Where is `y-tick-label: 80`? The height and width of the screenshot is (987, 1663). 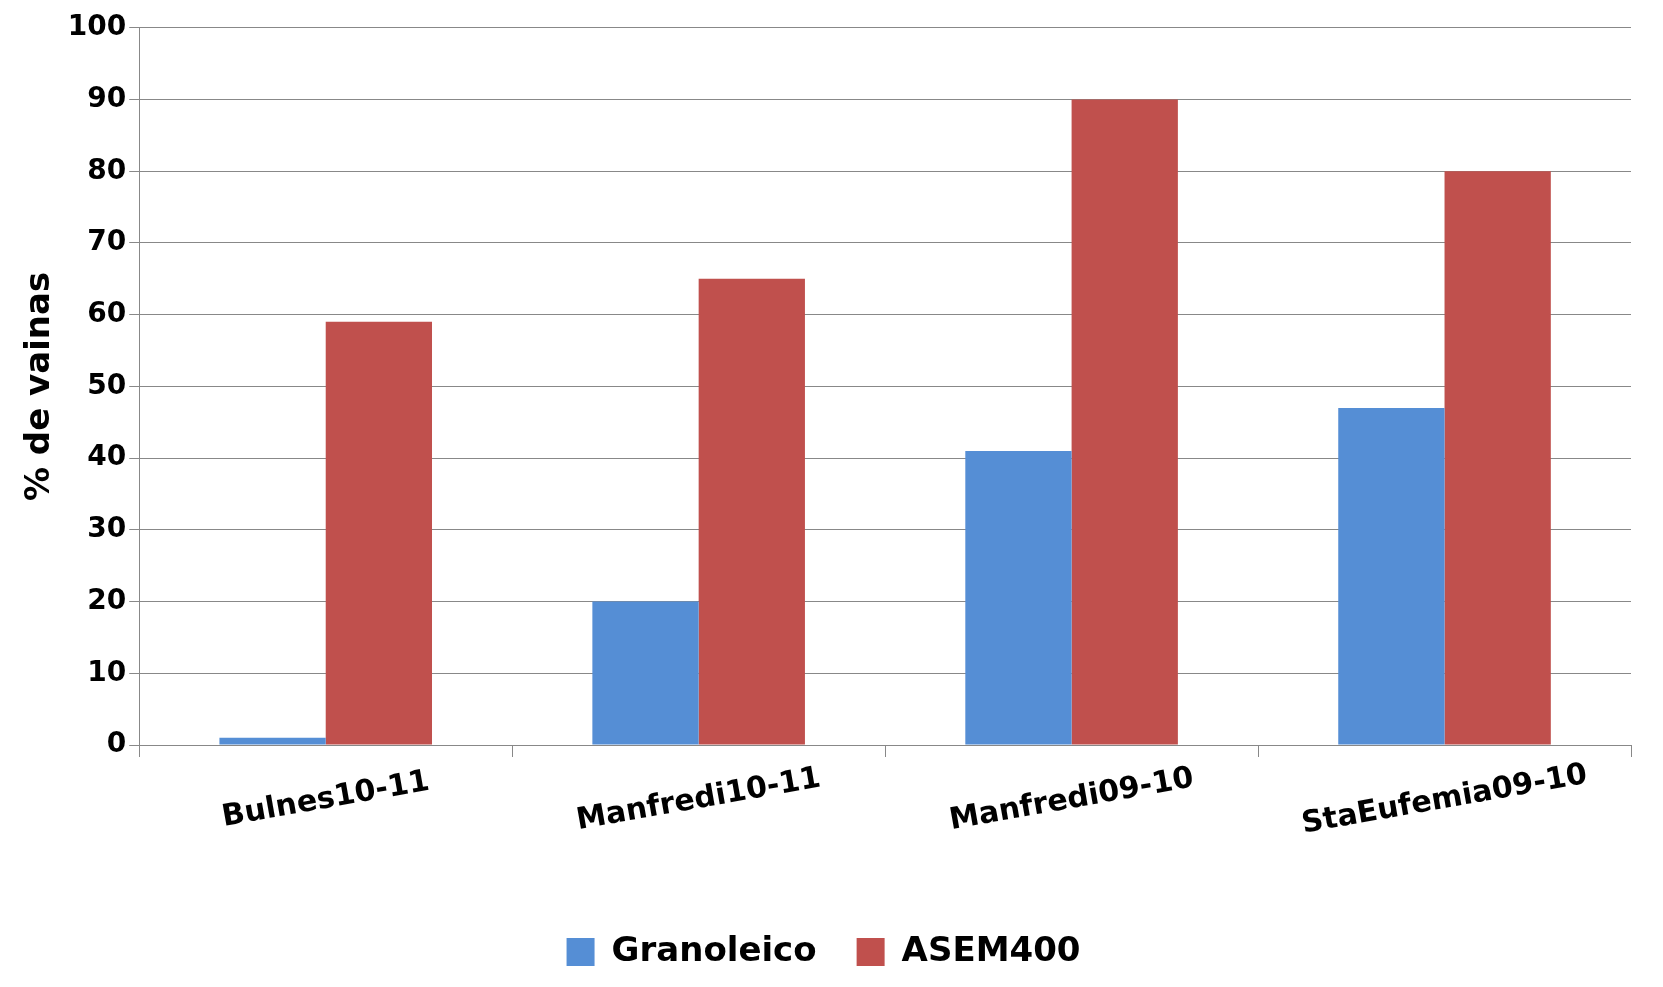
y-tick-label: 80 is located at coordinates (107, 169).